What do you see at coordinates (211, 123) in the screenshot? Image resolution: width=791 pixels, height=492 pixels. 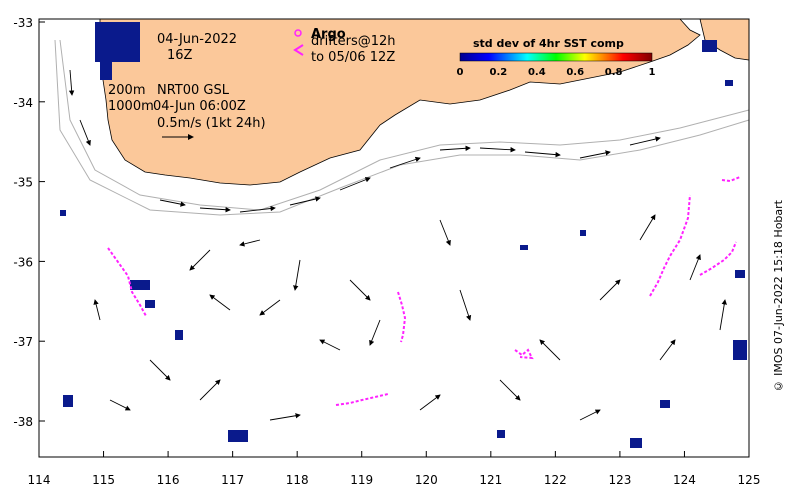 I see `scale-label: 0.5m/s (1kt 24h)` at bounding box center [211, 123].